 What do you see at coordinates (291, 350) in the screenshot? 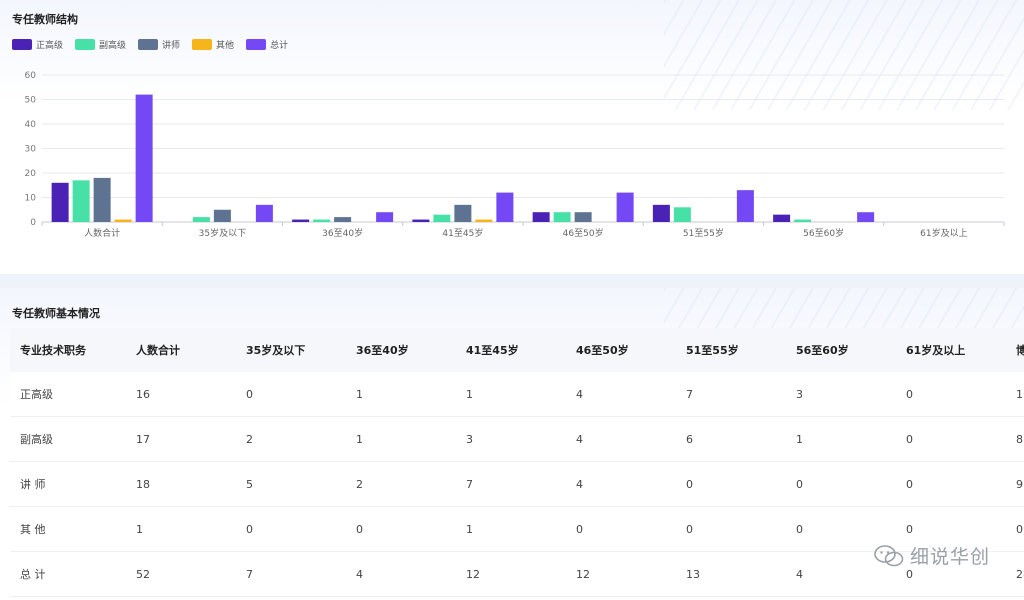
I see `column-header: 35岁及以下` at bounding box center [291, 350].